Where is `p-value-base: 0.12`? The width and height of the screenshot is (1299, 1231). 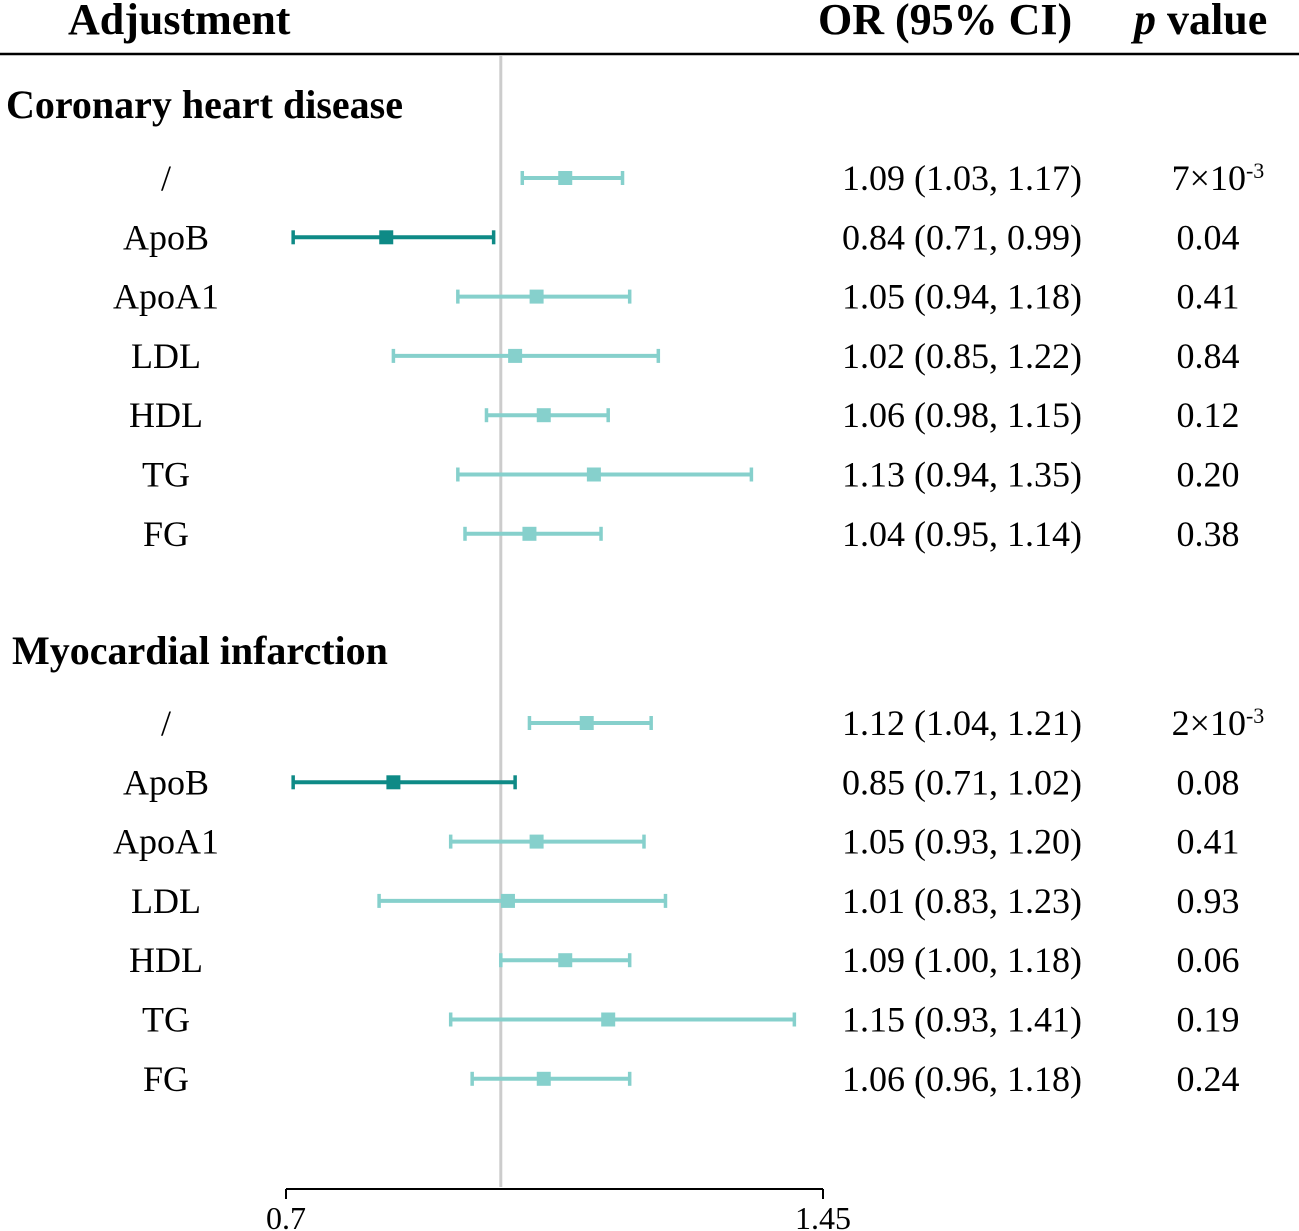 p-value-base: 0.12 is located at coordinates (1208, 415).